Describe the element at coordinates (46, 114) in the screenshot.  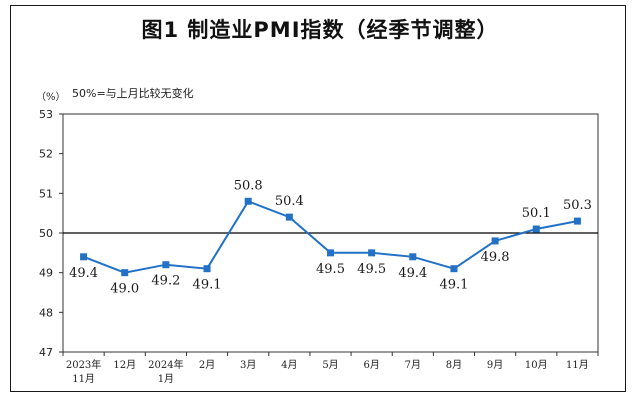
I see `y-tick-label: 53` at that location.